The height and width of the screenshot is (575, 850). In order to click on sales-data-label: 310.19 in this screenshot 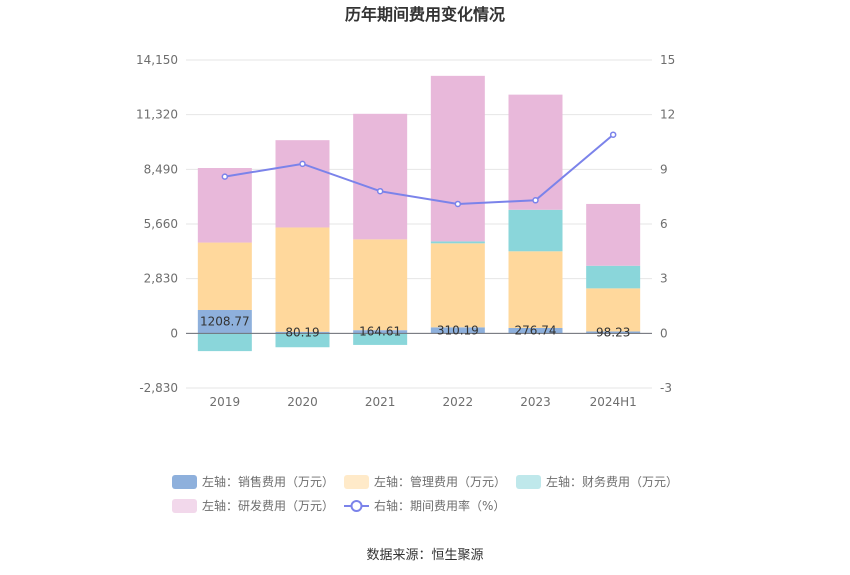, I will do `click(458, 330)`.